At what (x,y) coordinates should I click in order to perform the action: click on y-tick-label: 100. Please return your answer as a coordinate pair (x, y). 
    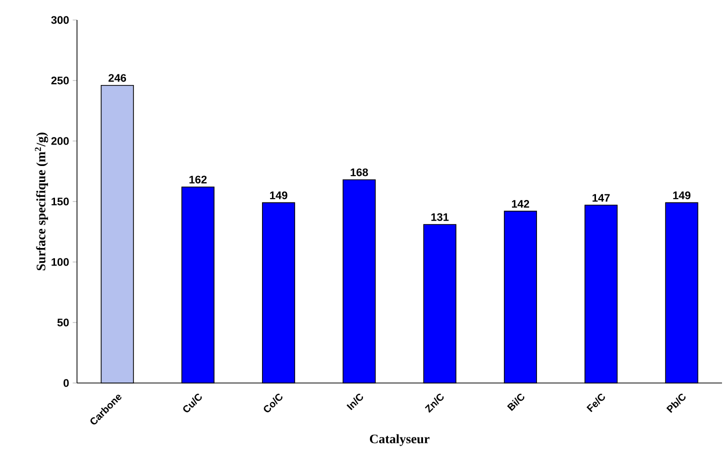
    Looking at the image, I should click on (60, 262).